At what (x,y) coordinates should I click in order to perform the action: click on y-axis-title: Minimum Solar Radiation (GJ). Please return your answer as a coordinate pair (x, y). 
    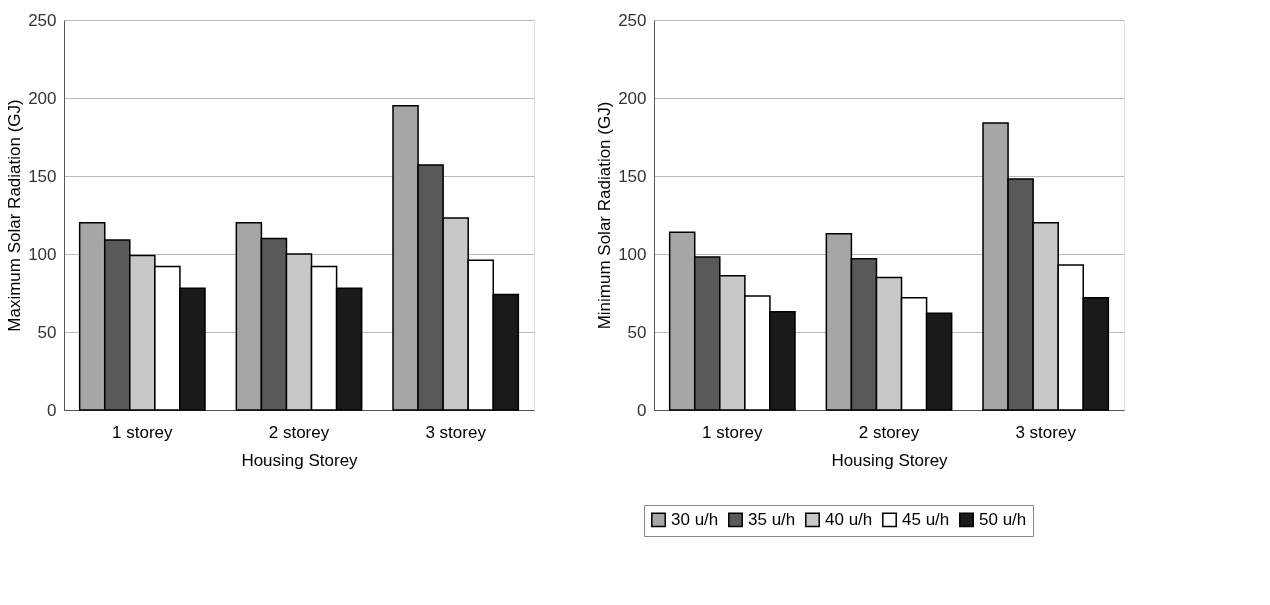
    Looking at the image, I should click on (605, 215).